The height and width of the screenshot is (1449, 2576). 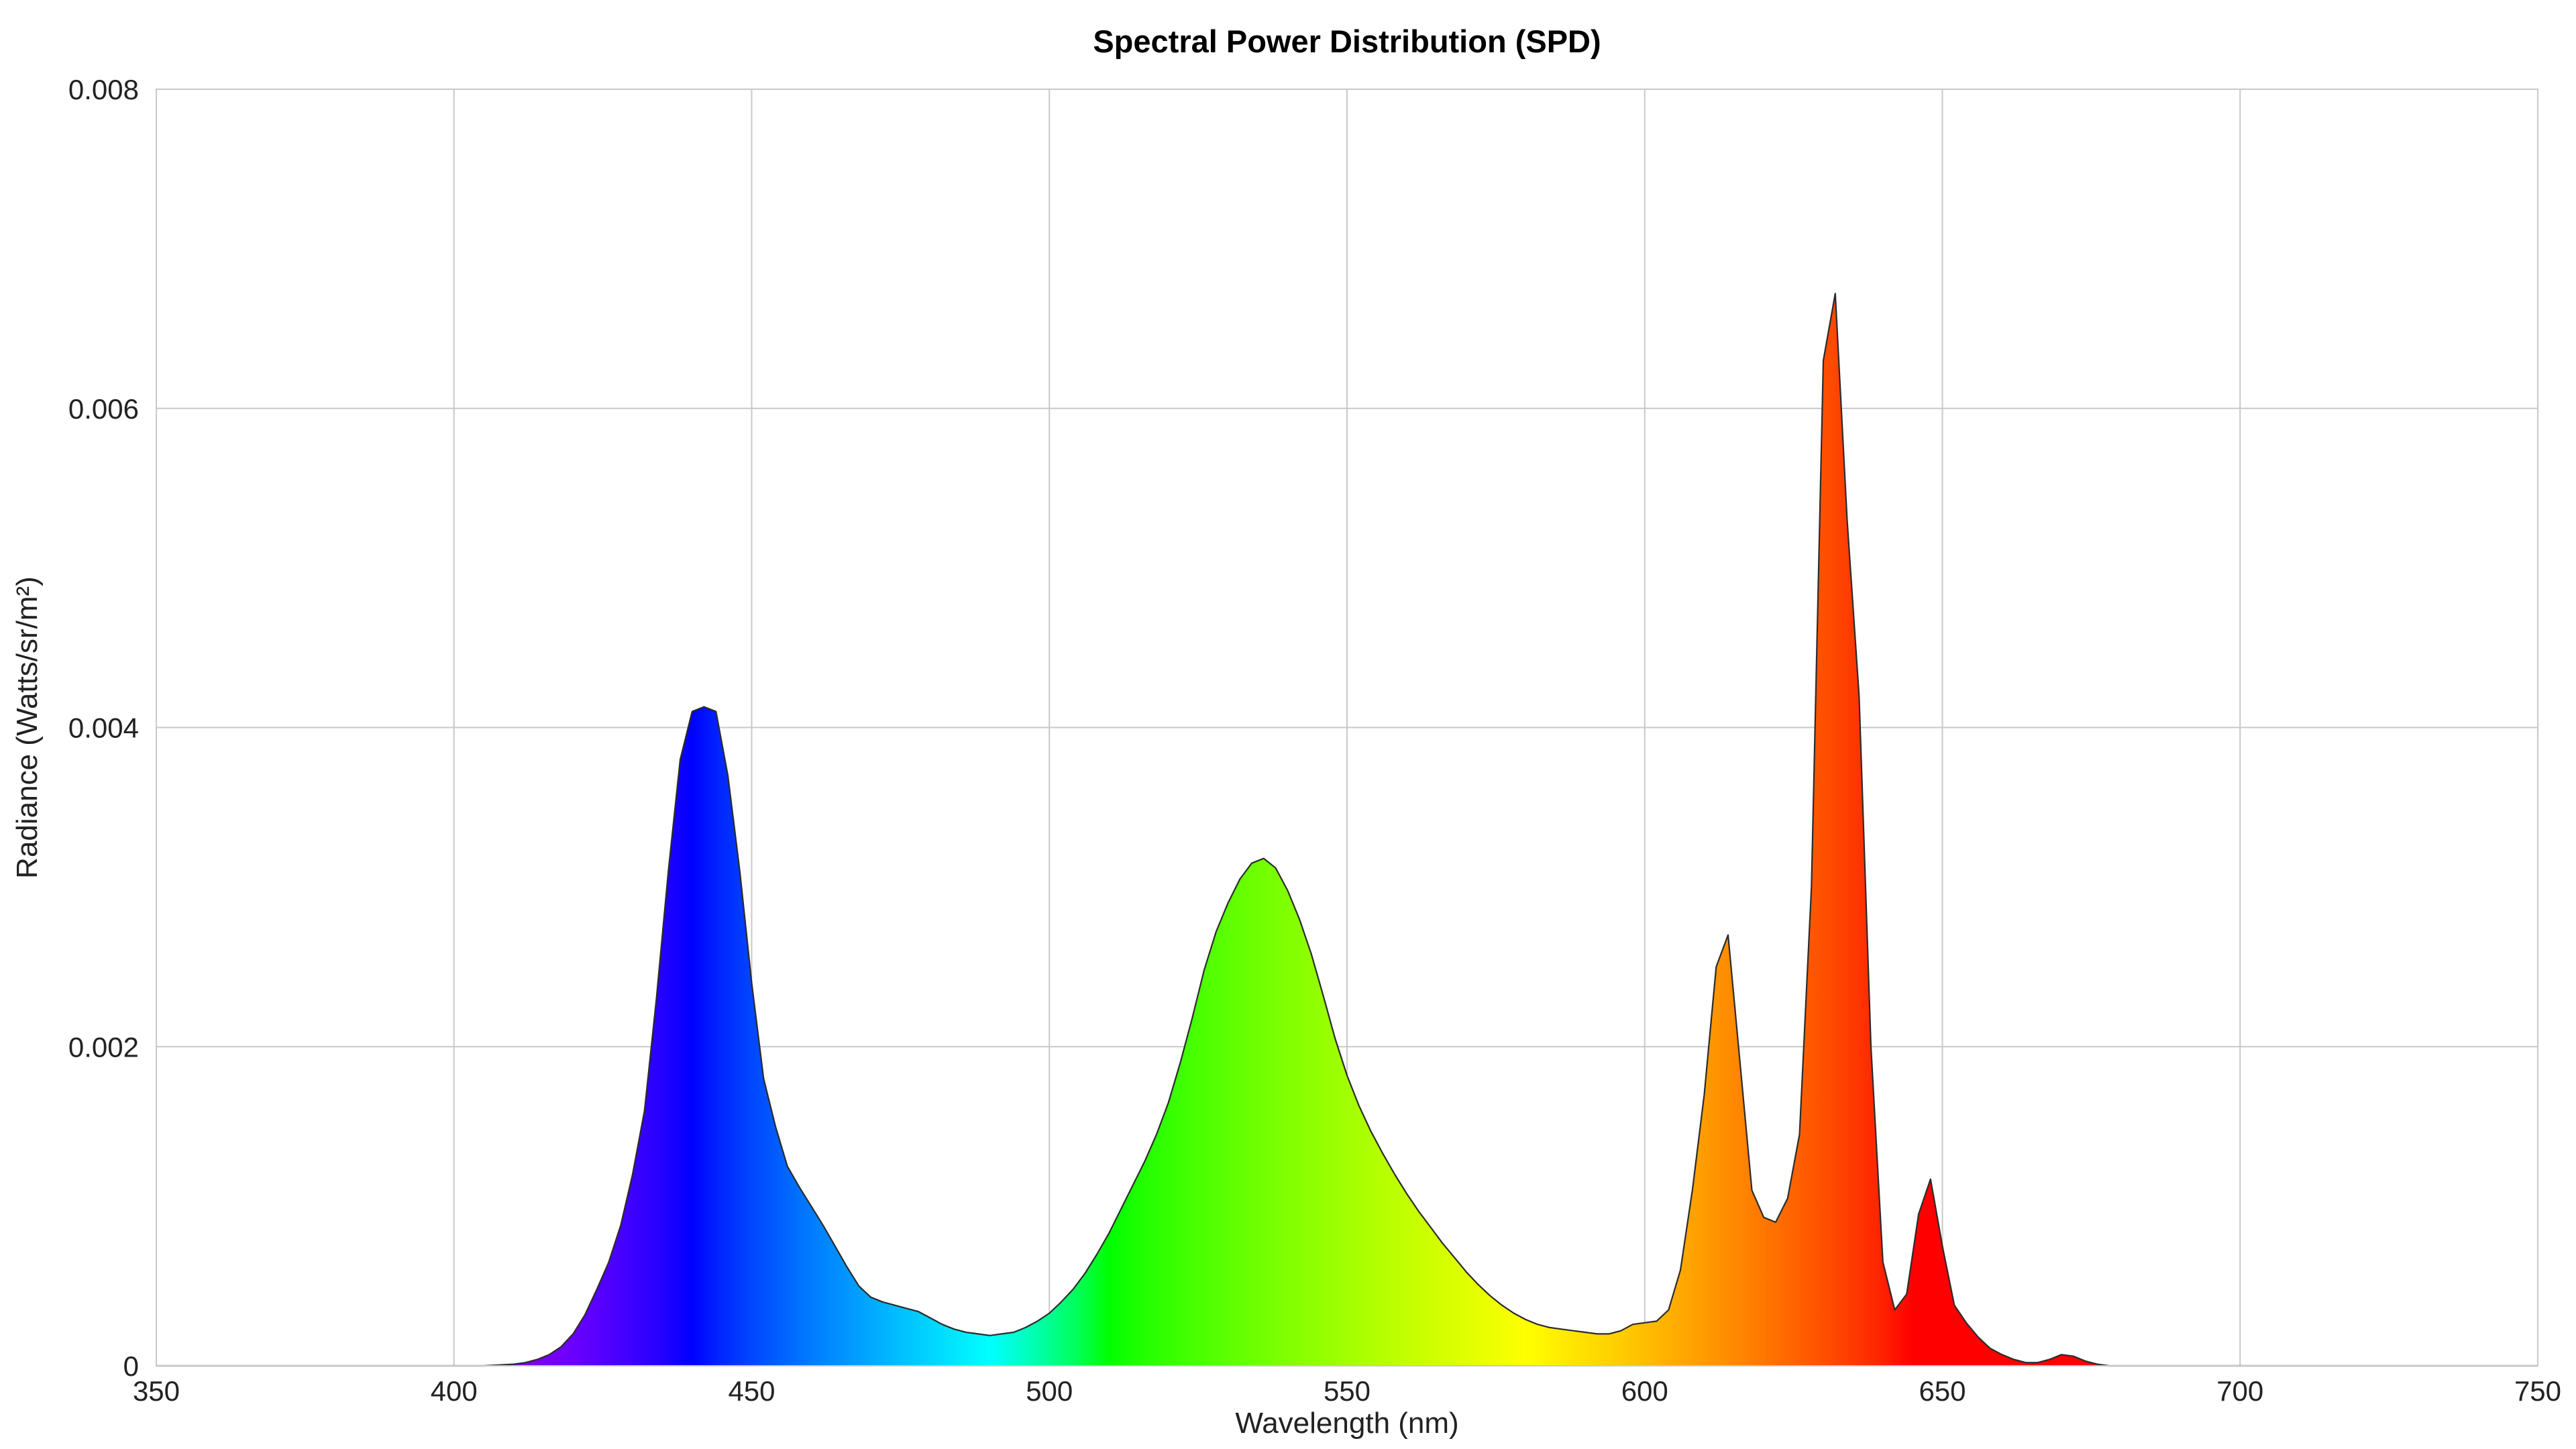 I want to click on y-tick-label: 0.004, so click(x=103, y=728).